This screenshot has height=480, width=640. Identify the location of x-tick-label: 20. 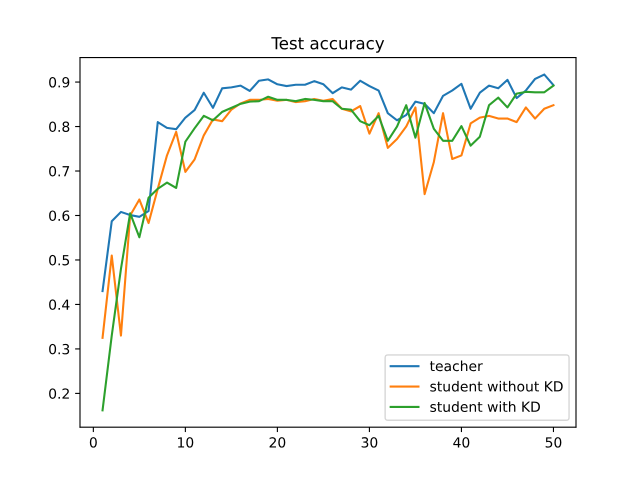
(278, 442).